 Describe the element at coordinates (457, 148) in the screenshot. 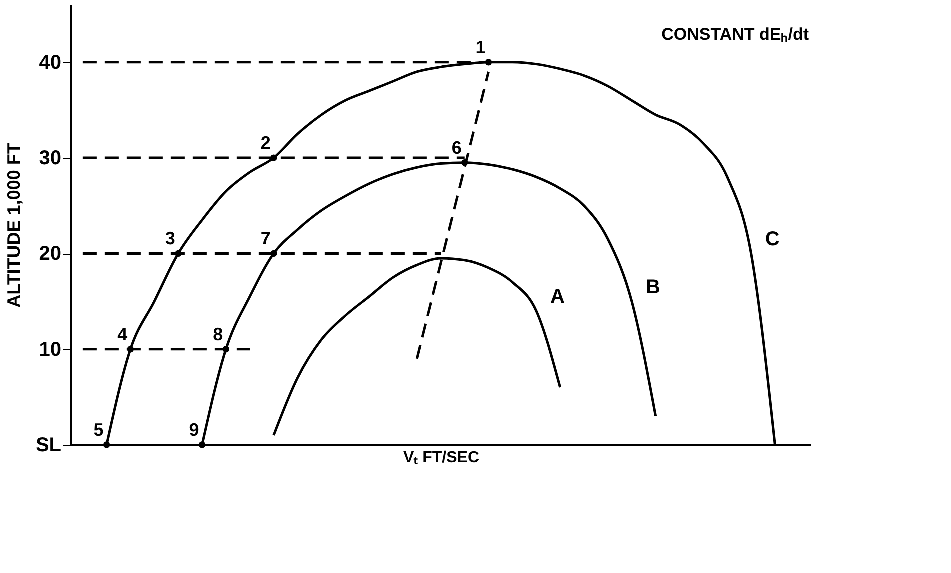

I see `series-label: 6` at that location.